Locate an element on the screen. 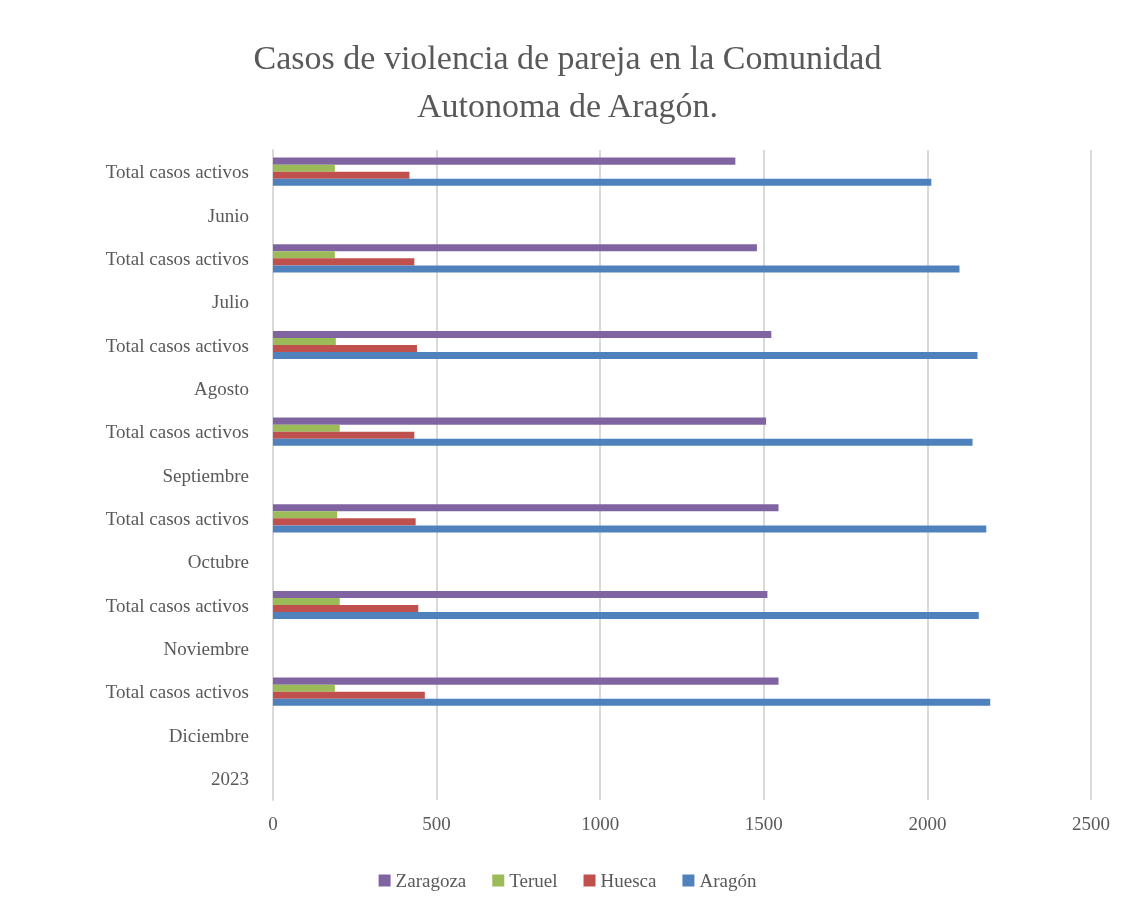 This screenshot has height=913, width=1135. y-tick-label: Agosto is located at coordinates (221, 388).